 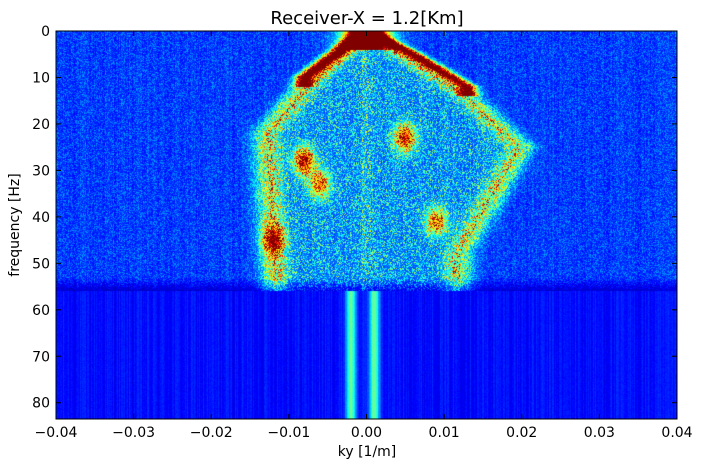 I want to click on x-tick-label: −0.04, so click(x=56, y=433).